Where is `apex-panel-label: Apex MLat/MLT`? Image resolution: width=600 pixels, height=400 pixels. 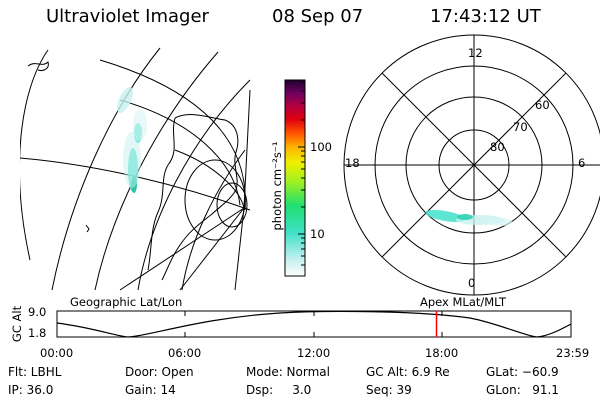
apex-panel-label: Apex MLat/MLT is located at coordinates (463, 302).